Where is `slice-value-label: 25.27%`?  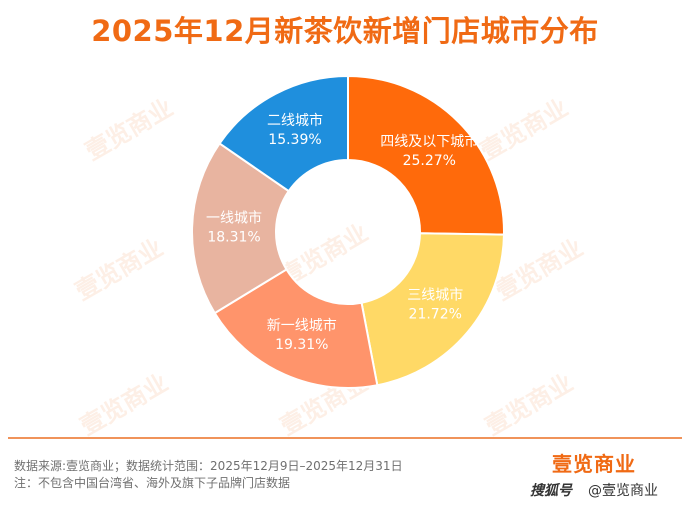 slice-value-label: 25.27% is located at coordinates (429, 161).